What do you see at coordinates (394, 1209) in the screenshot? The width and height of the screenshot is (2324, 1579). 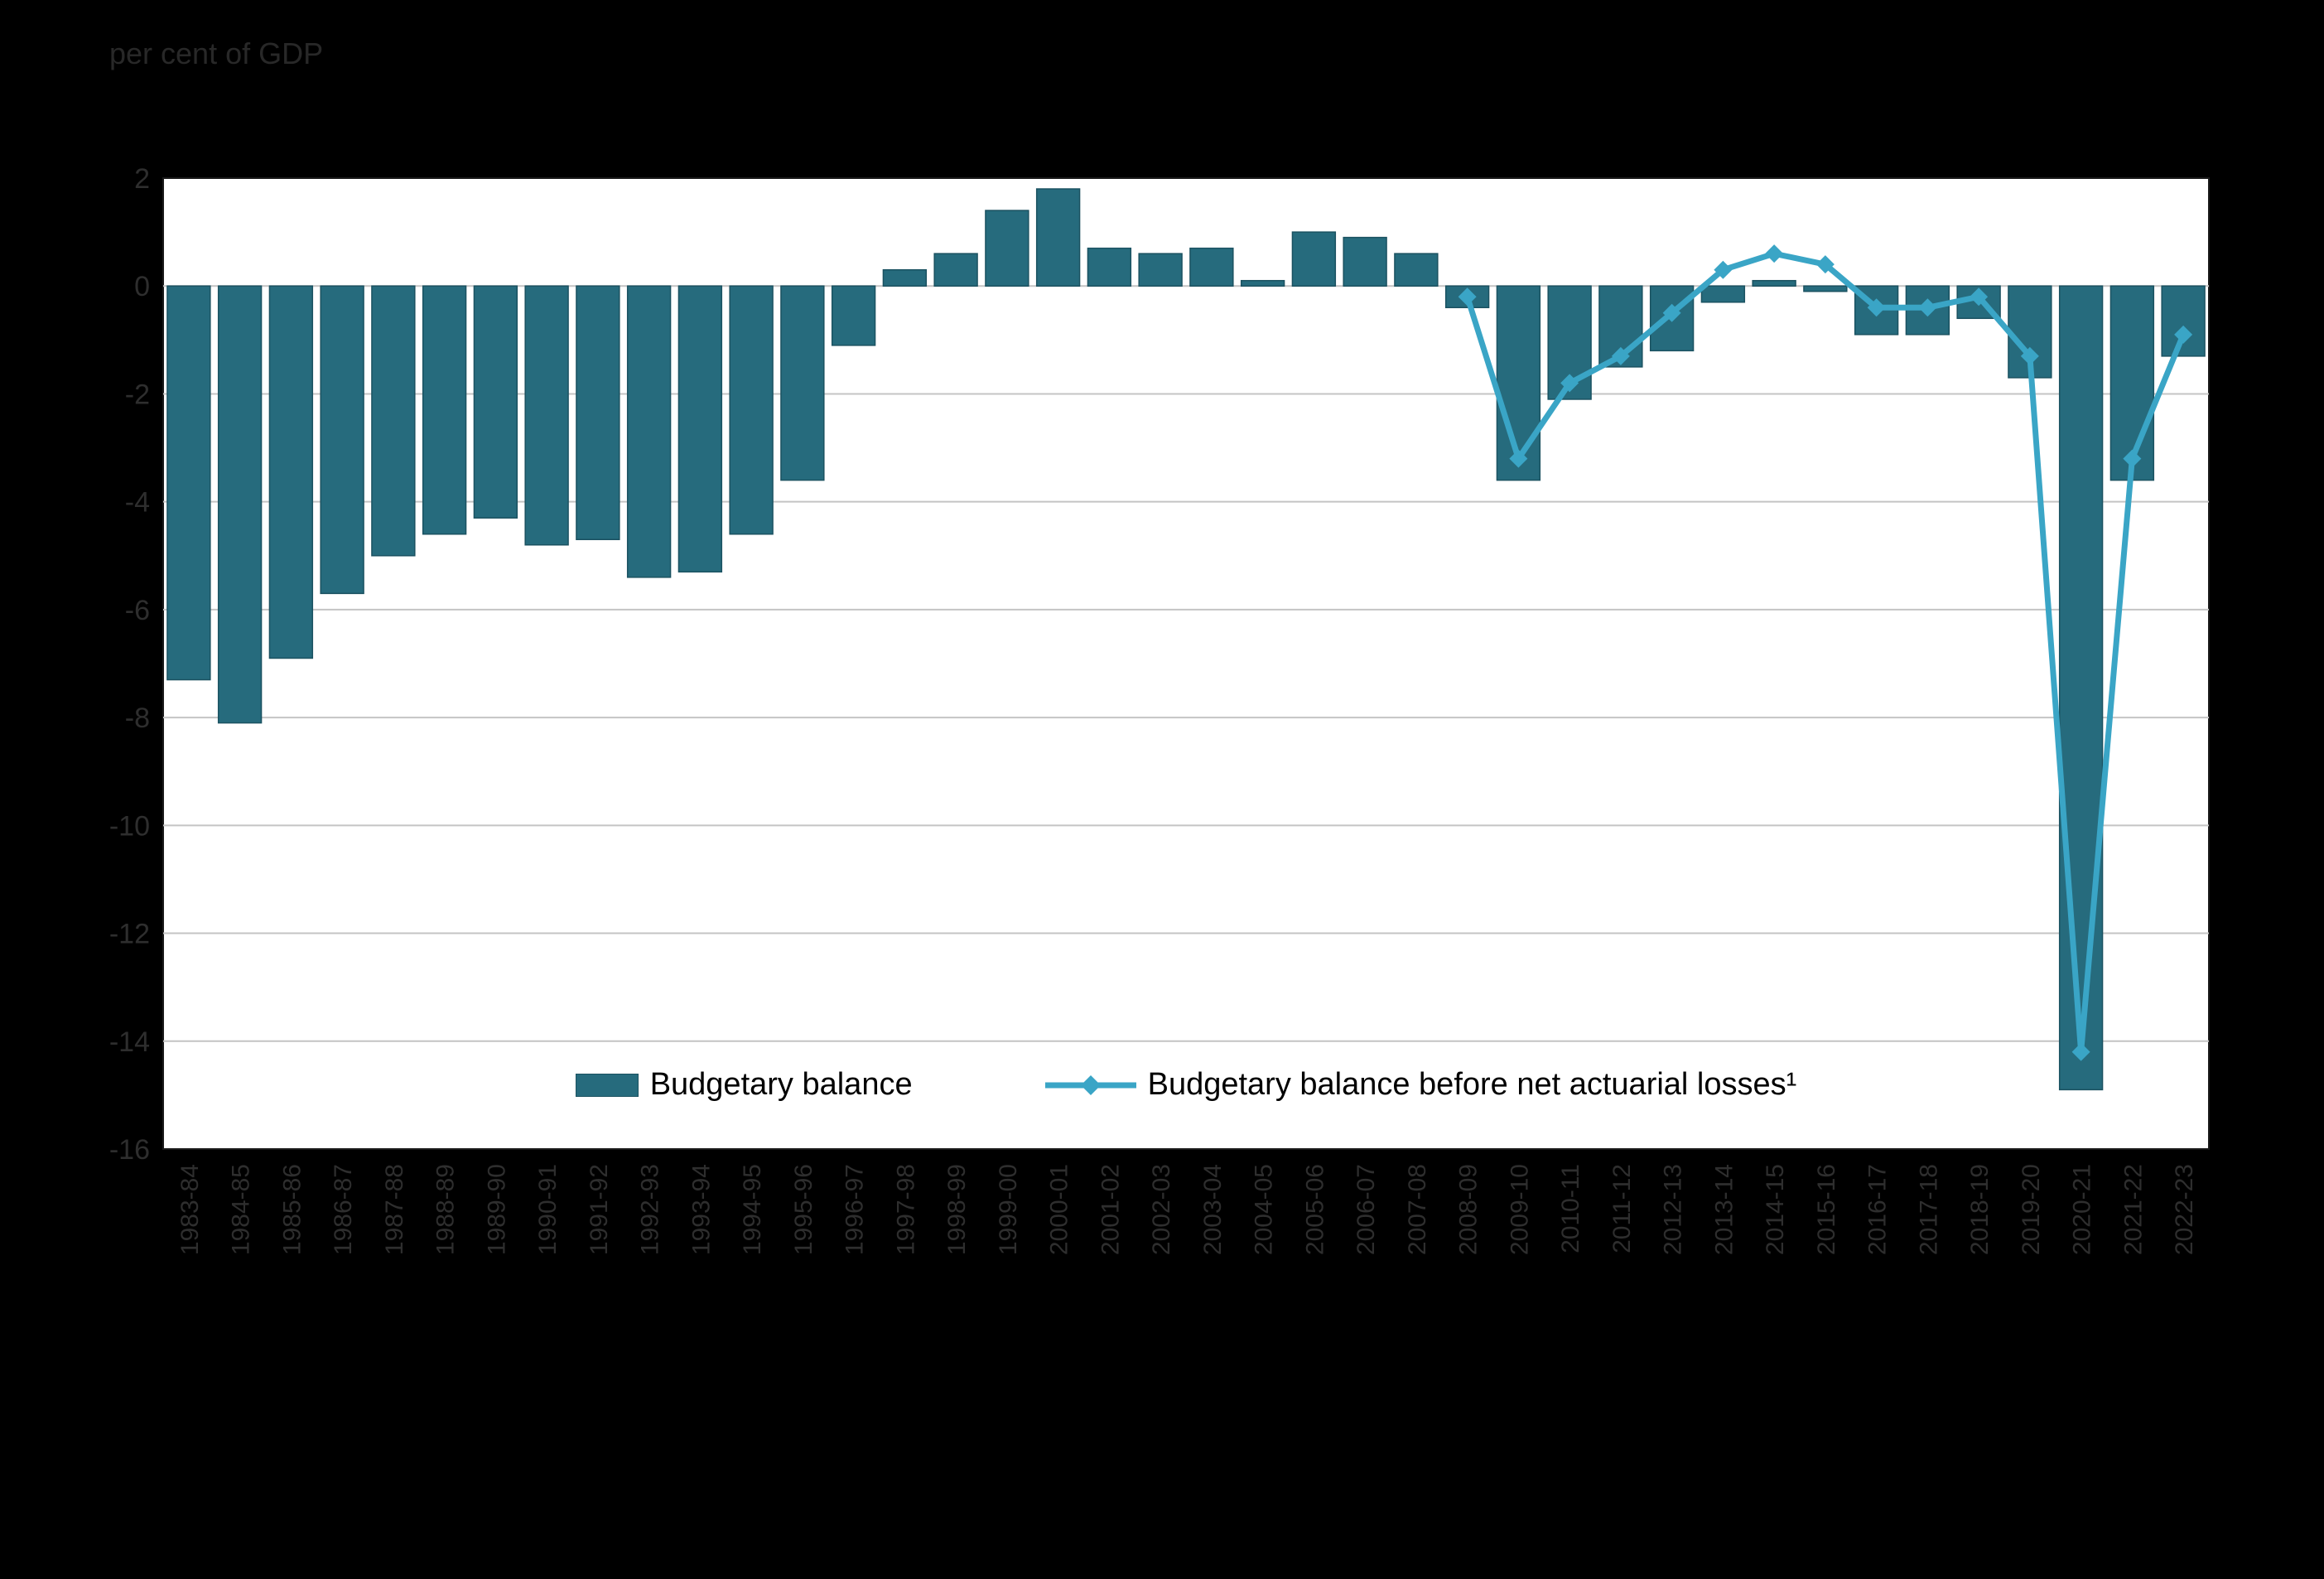 I see `x-tick-label: 1987-88` at bounding box center [394, 1209].